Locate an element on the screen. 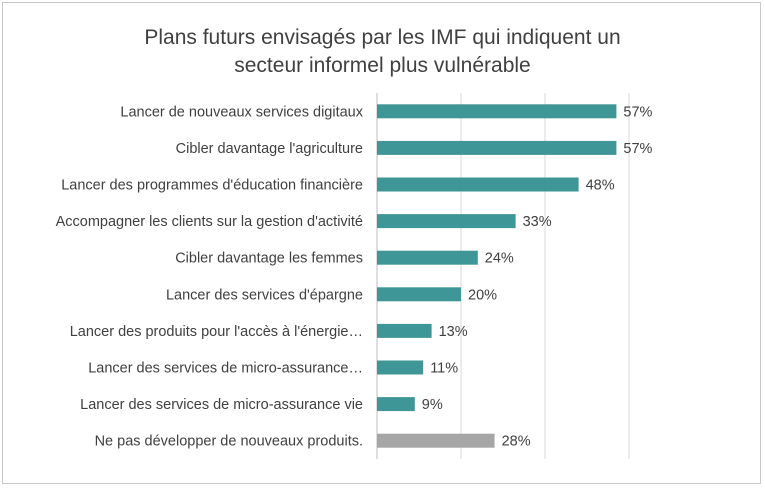 The height and width of the screenshot is (488, 765). data-label: 9% is located at coordinates (432, 405).